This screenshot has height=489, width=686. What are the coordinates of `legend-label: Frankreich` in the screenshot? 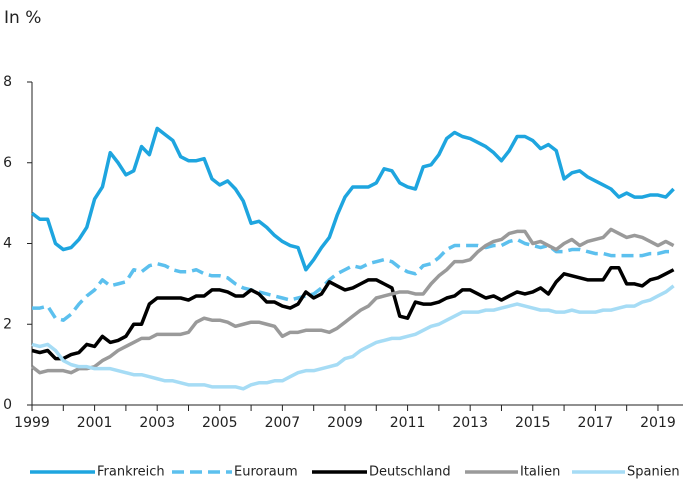 It's located at (131, 472).